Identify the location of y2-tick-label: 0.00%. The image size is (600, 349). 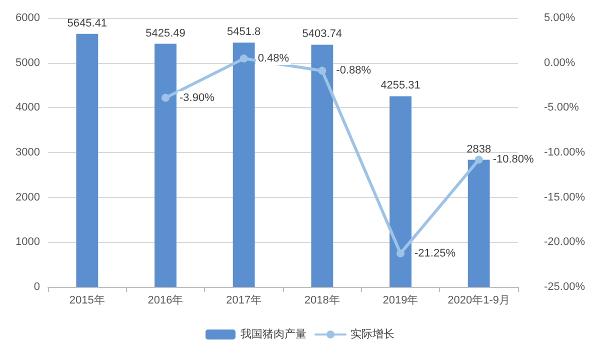
(560, 62).